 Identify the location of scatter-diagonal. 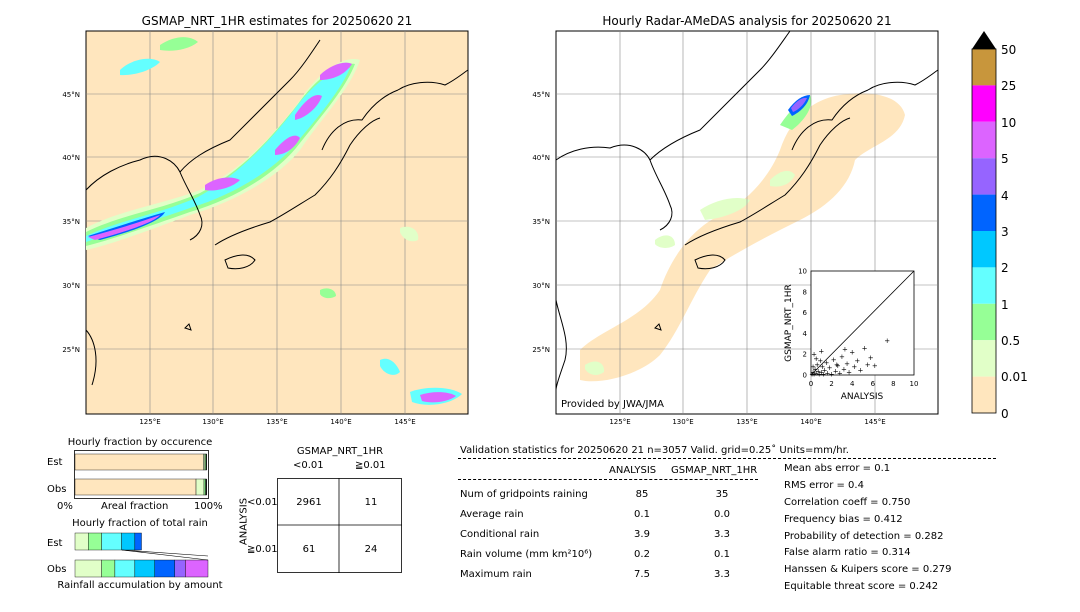
(862, 323).